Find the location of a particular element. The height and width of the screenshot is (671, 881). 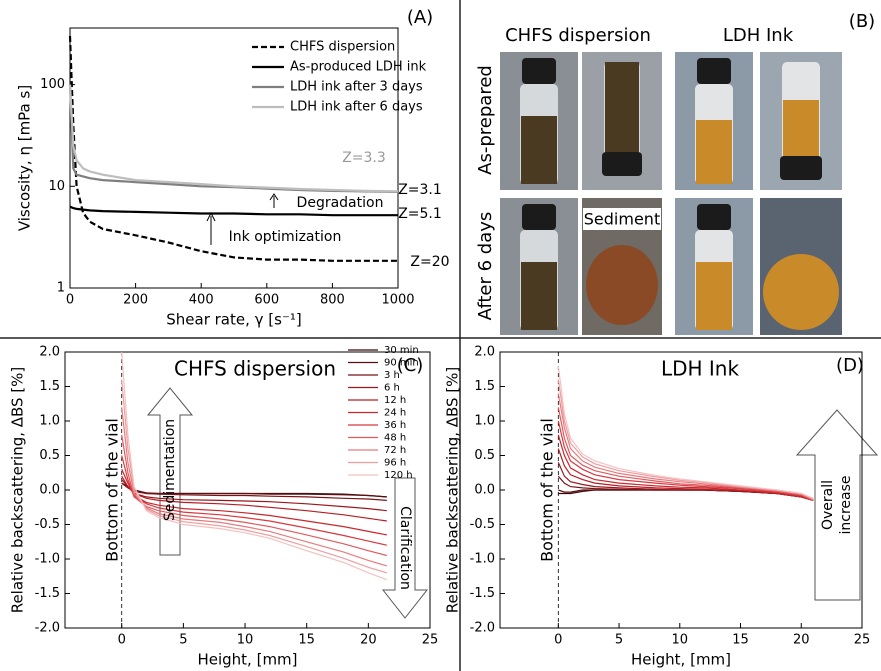

annotation: Sedimentation is located at coordinates (170, 470).